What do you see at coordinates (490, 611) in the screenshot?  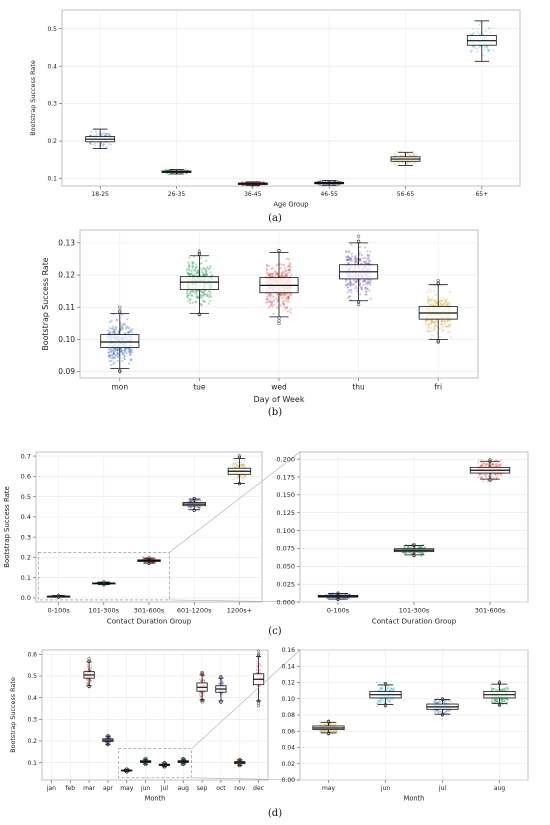 I see `x-tick-label: 301-600s` at bounding box center [490, 611].